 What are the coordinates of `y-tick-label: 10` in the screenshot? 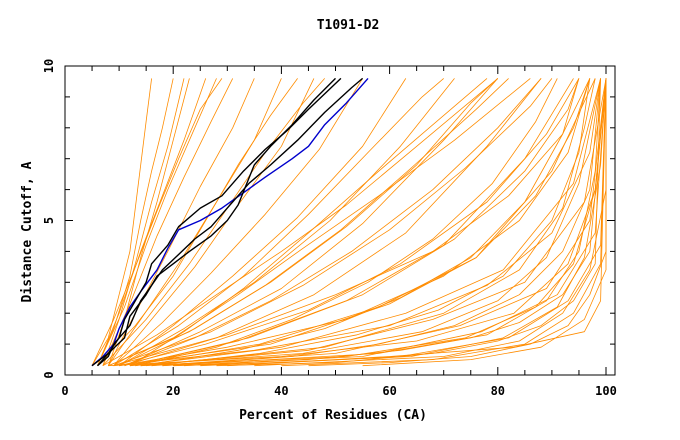 It's located at (49, 66).